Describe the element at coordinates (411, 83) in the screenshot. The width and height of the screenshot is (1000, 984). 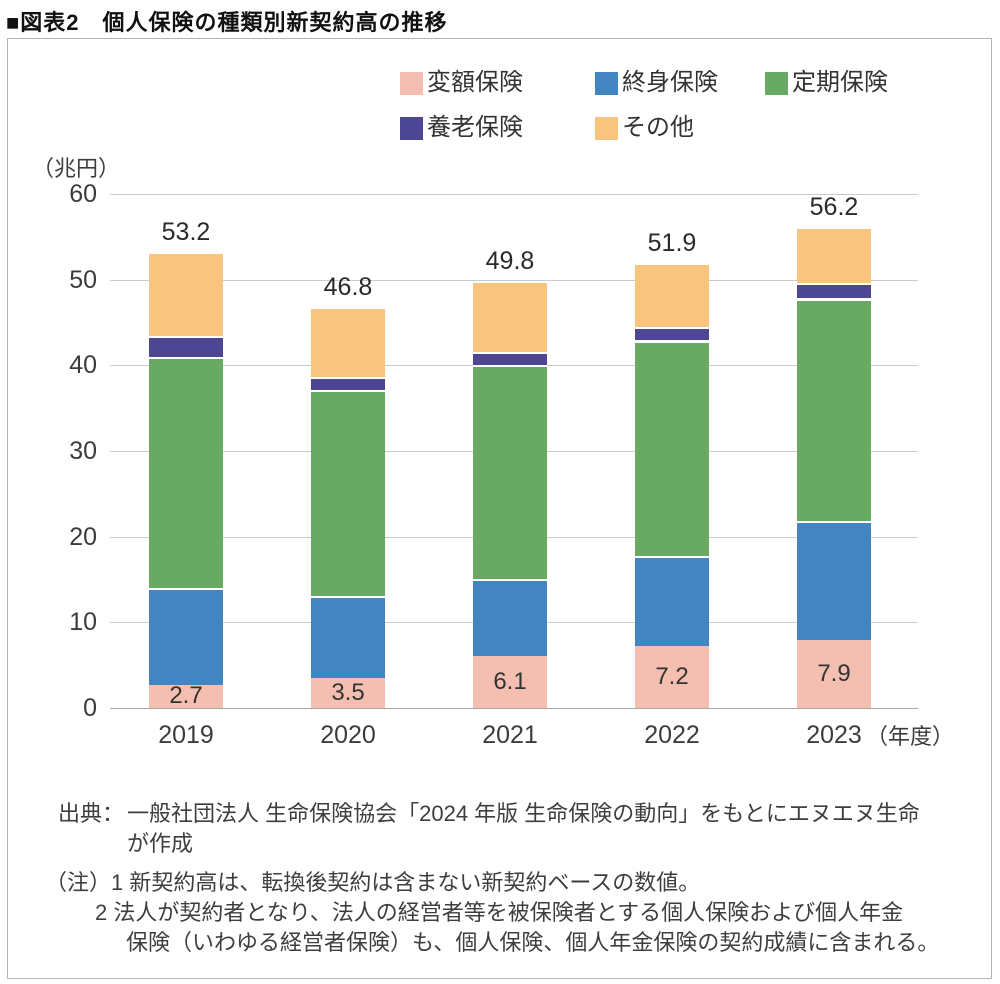
I see `legend-swatch-変額保険` at that location.